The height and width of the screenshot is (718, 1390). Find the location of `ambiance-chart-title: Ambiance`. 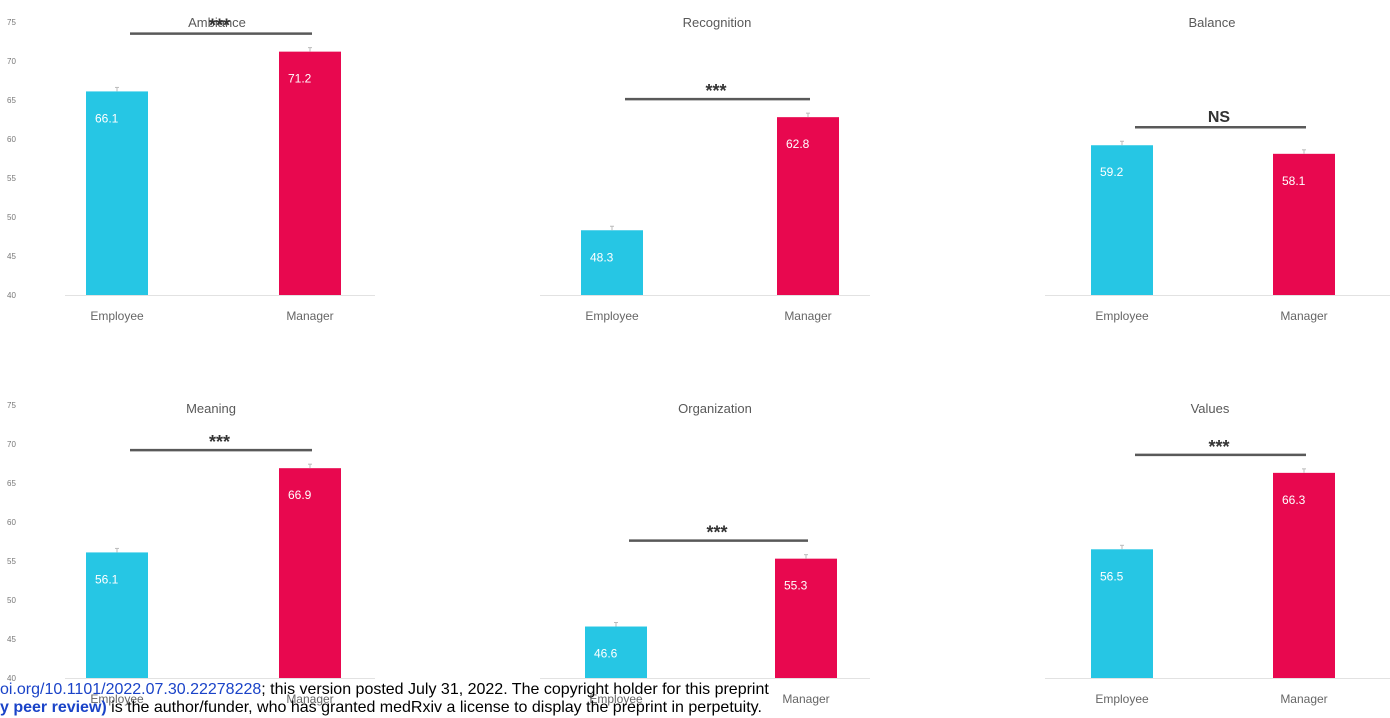

ambiance-chart-title: Ambiance is located at coordinates (217, 22).